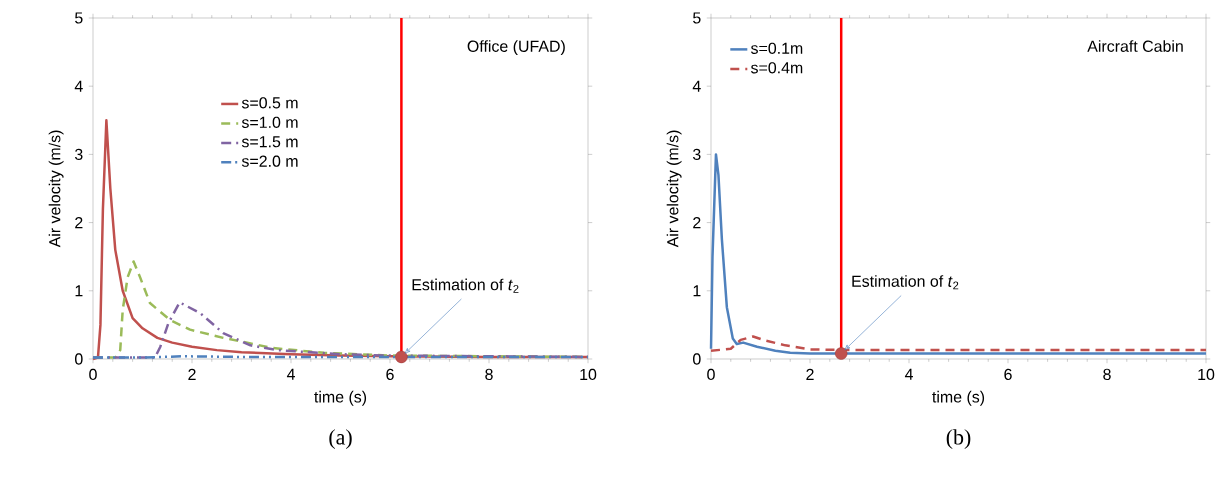  What do you see at coordinates (269, 103) in the screenshot?
I see `legend-label: s=0.5 m` at bounding box center [269, 103].